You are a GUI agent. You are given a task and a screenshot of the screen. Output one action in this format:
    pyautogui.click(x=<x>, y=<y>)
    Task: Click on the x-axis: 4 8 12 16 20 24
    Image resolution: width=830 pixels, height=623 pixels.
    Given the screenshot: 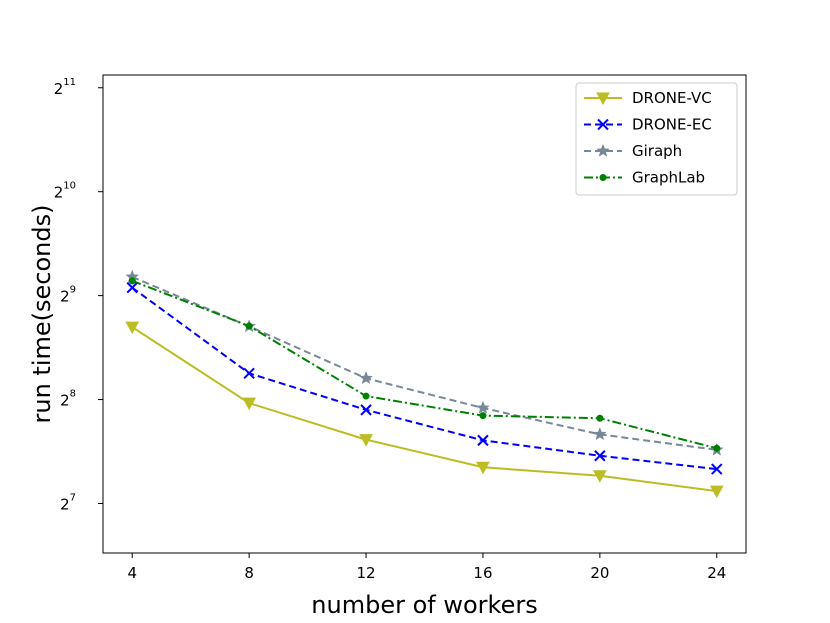 What is the action you would take?
    pyautogui.click(x=426, y=567)
    